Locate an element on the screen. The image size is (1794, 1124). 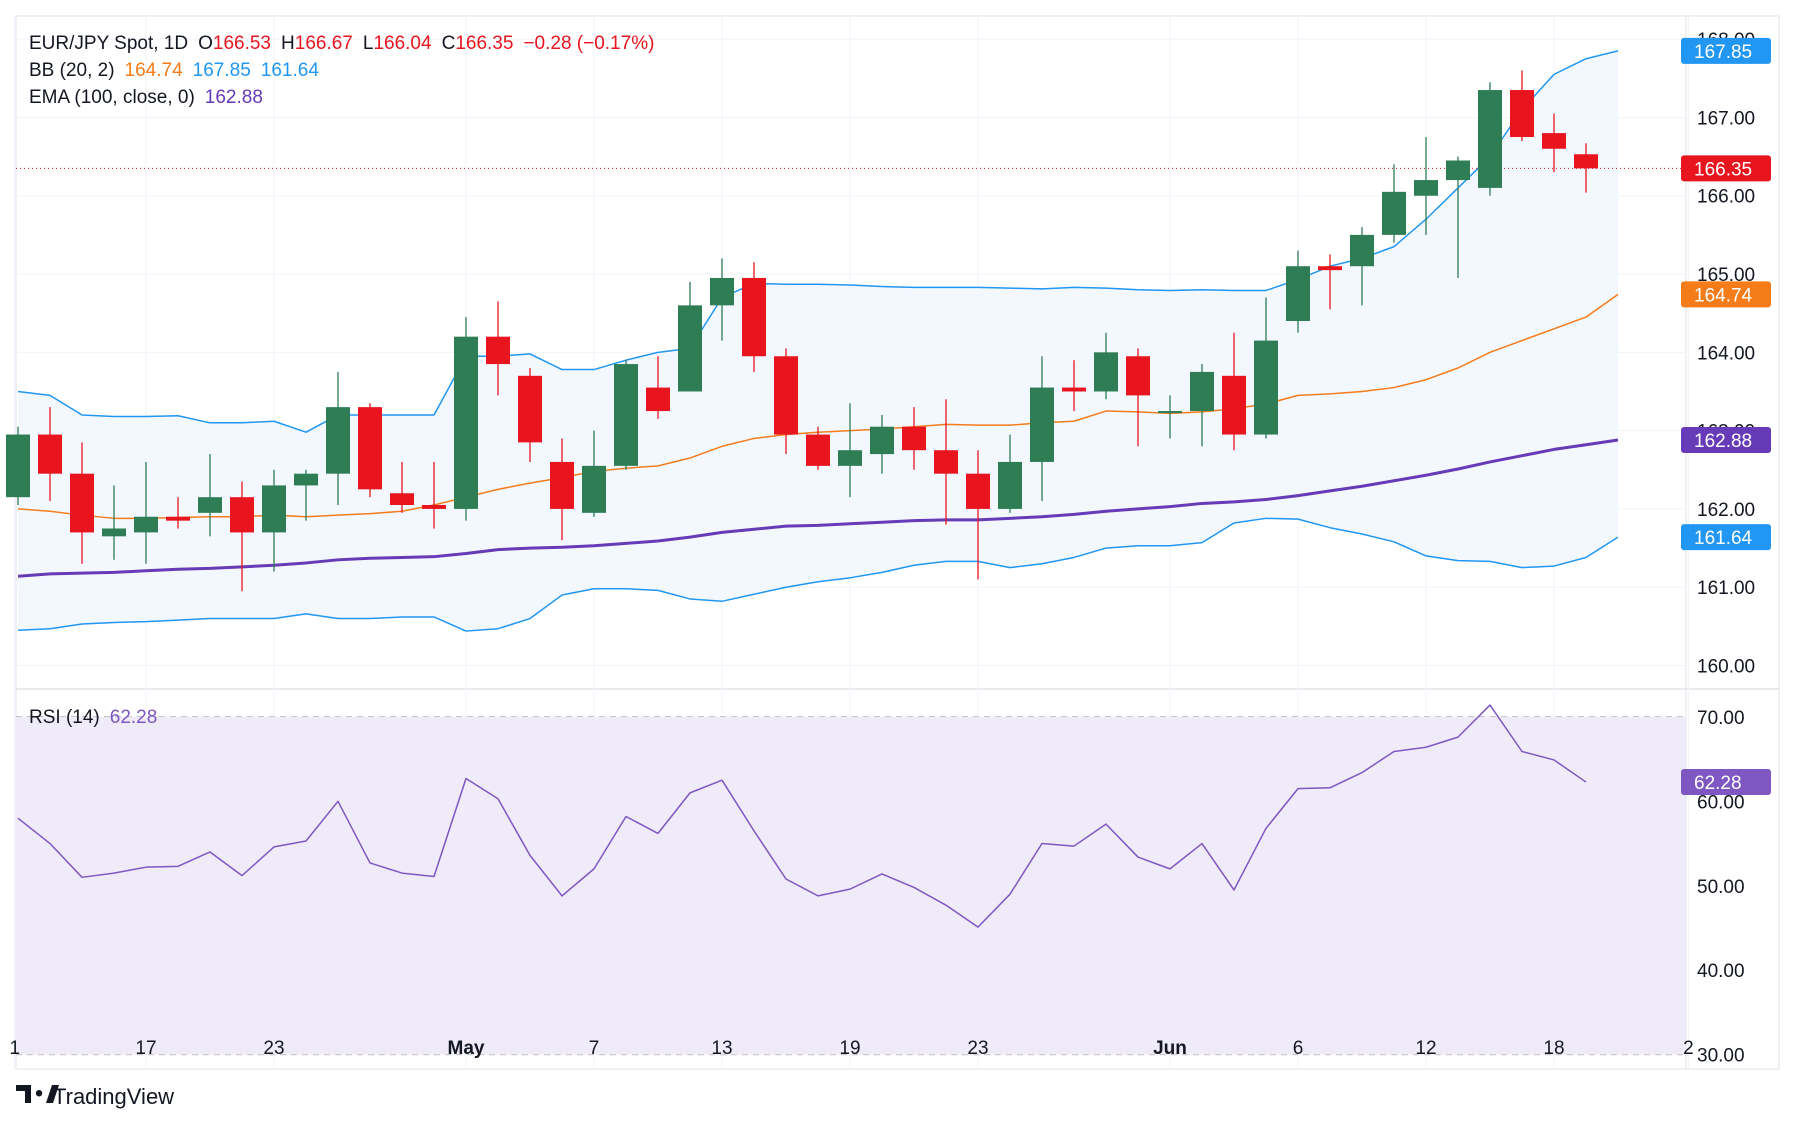
price-tag-label: 164.74 is located at coordinates (1723, 295).